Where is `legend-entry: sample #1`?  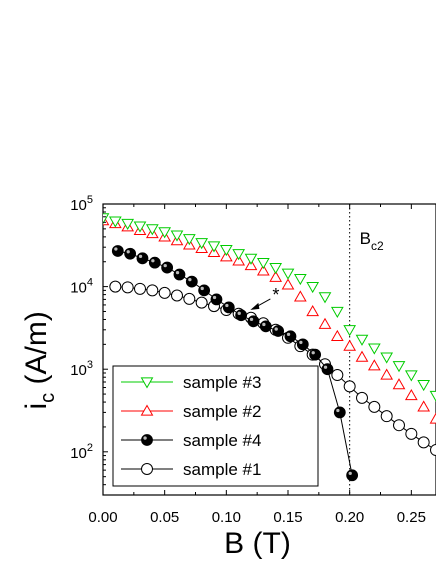 legend-entry: sample #1 is located at coordinates (191, 469).